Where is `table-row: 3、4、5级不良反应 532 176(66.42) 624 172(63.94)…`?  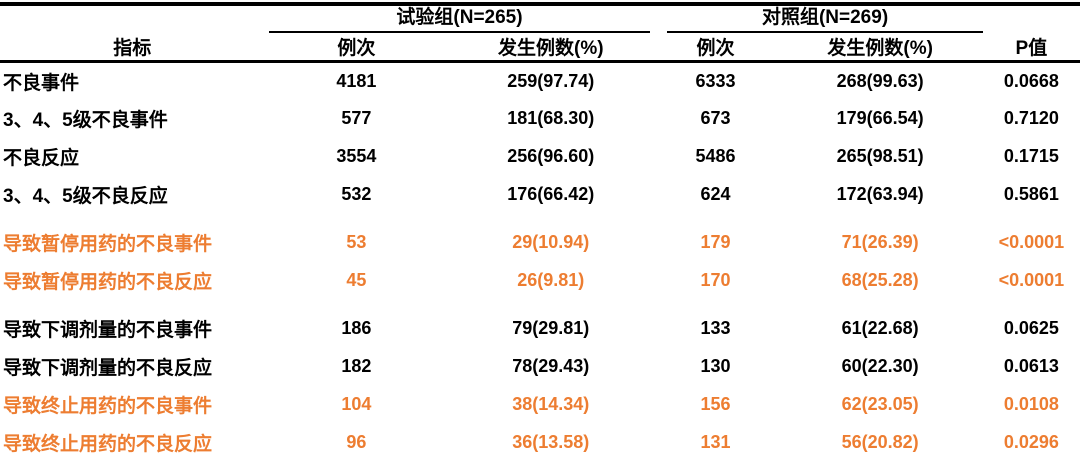
table-row: 3、4、5级不良反应 532 176(66.42) 624 172(63.94)… is located at coordinates (540, 195).